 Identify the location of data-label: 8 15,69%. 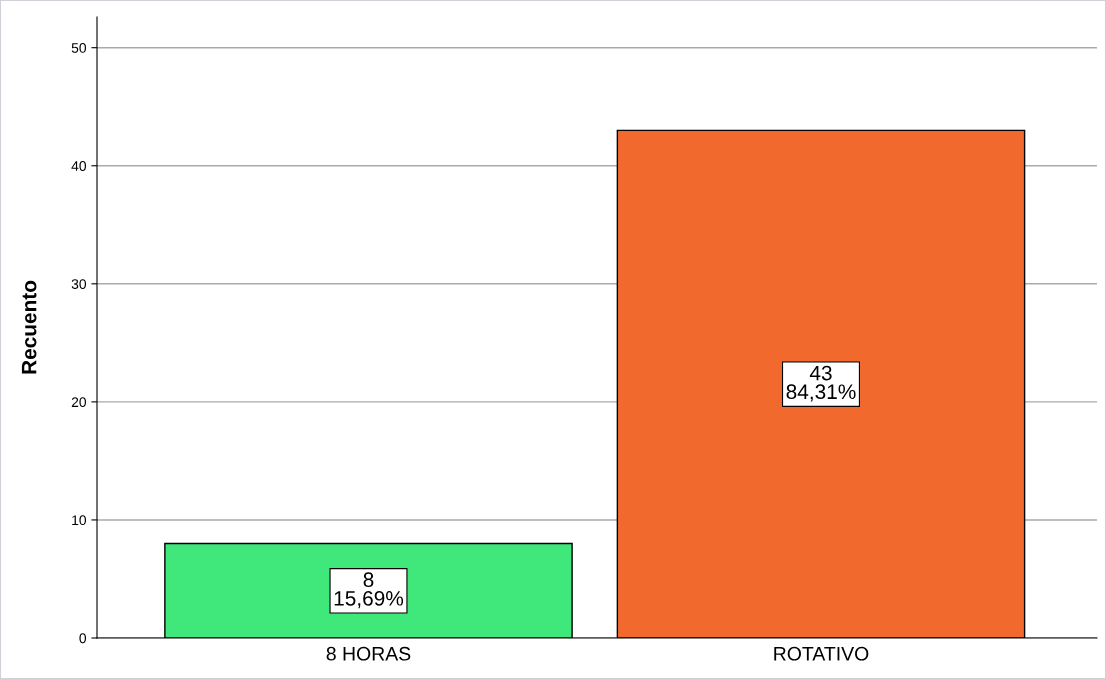
(369, 590).